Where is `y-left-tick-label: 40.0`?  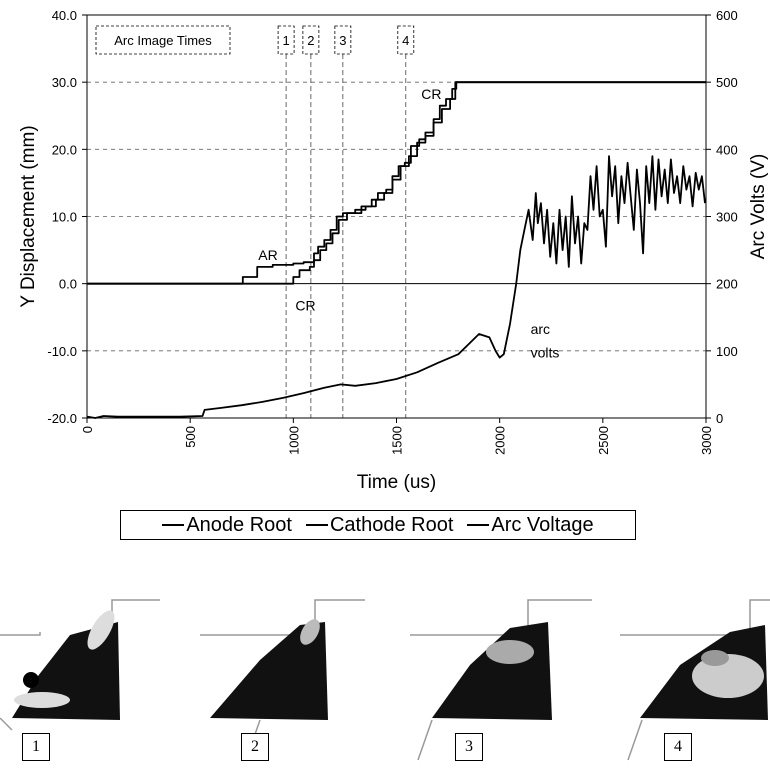
y-left-tick-label: 40.0 is located at coordinates (64, 15).